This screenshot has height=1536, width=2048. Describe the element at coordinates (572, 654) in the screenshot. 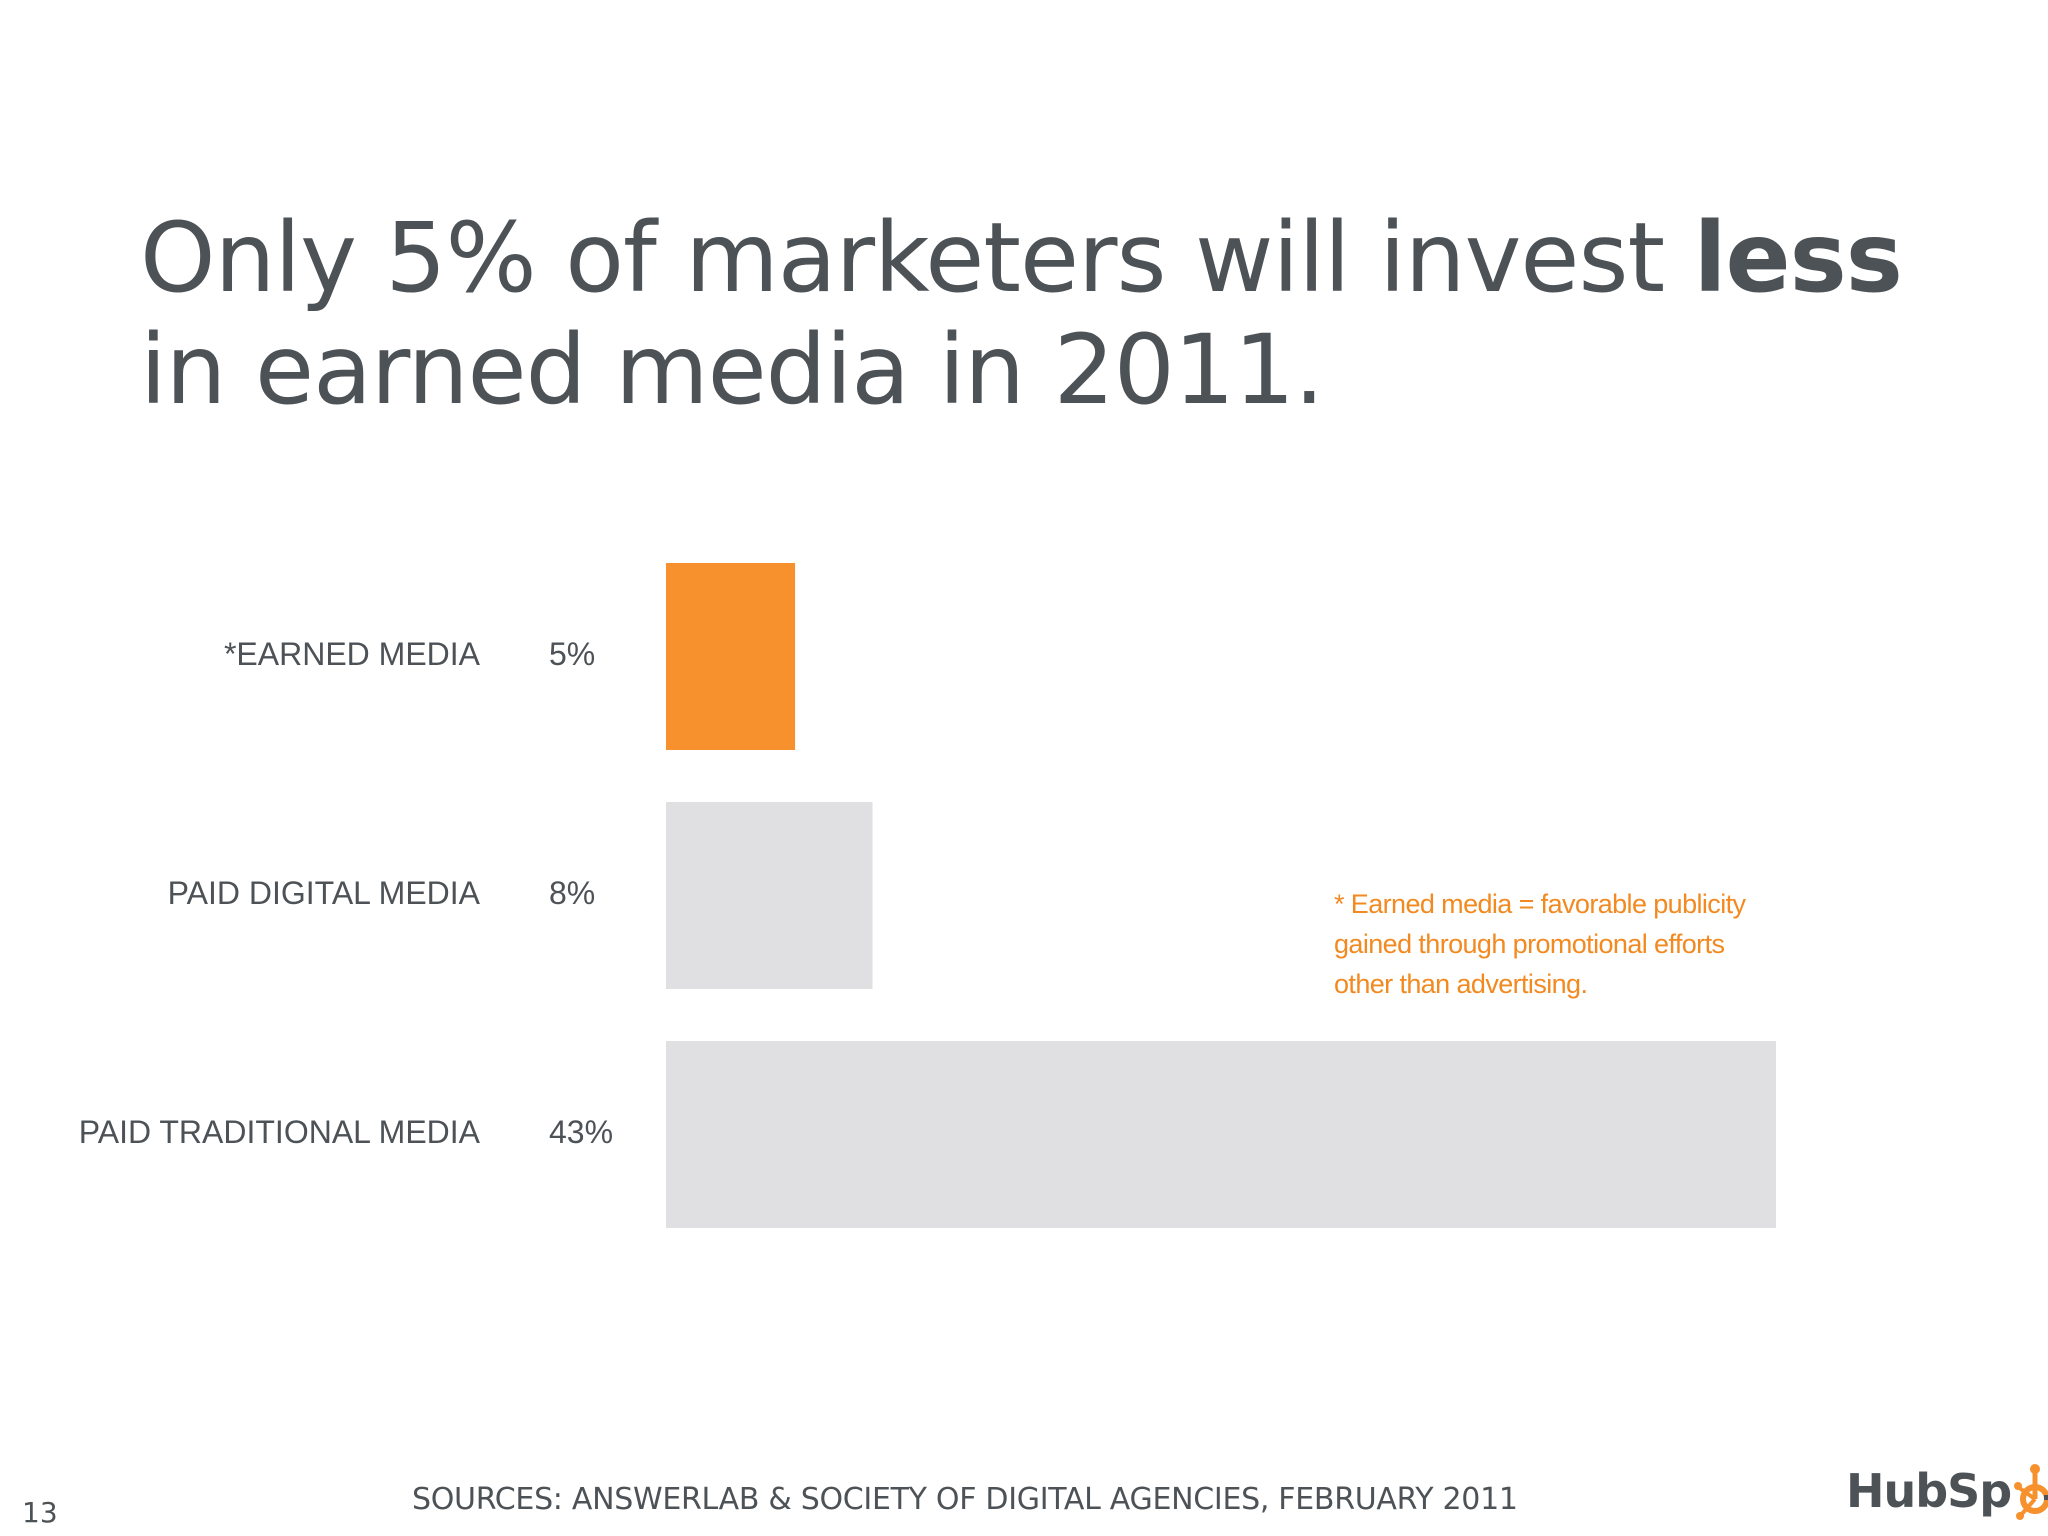

I see `value-label: 5%` at that location.